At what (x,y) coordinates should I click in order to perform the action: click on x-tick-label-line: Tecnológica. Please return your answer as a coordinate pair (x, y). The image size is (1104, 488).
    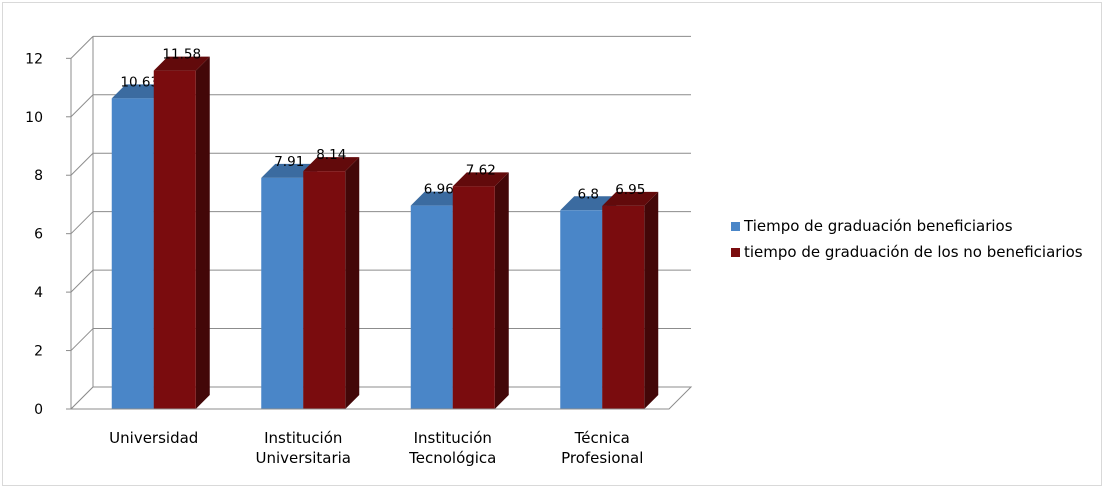
    Looking at the image, I should click on (452, 458).